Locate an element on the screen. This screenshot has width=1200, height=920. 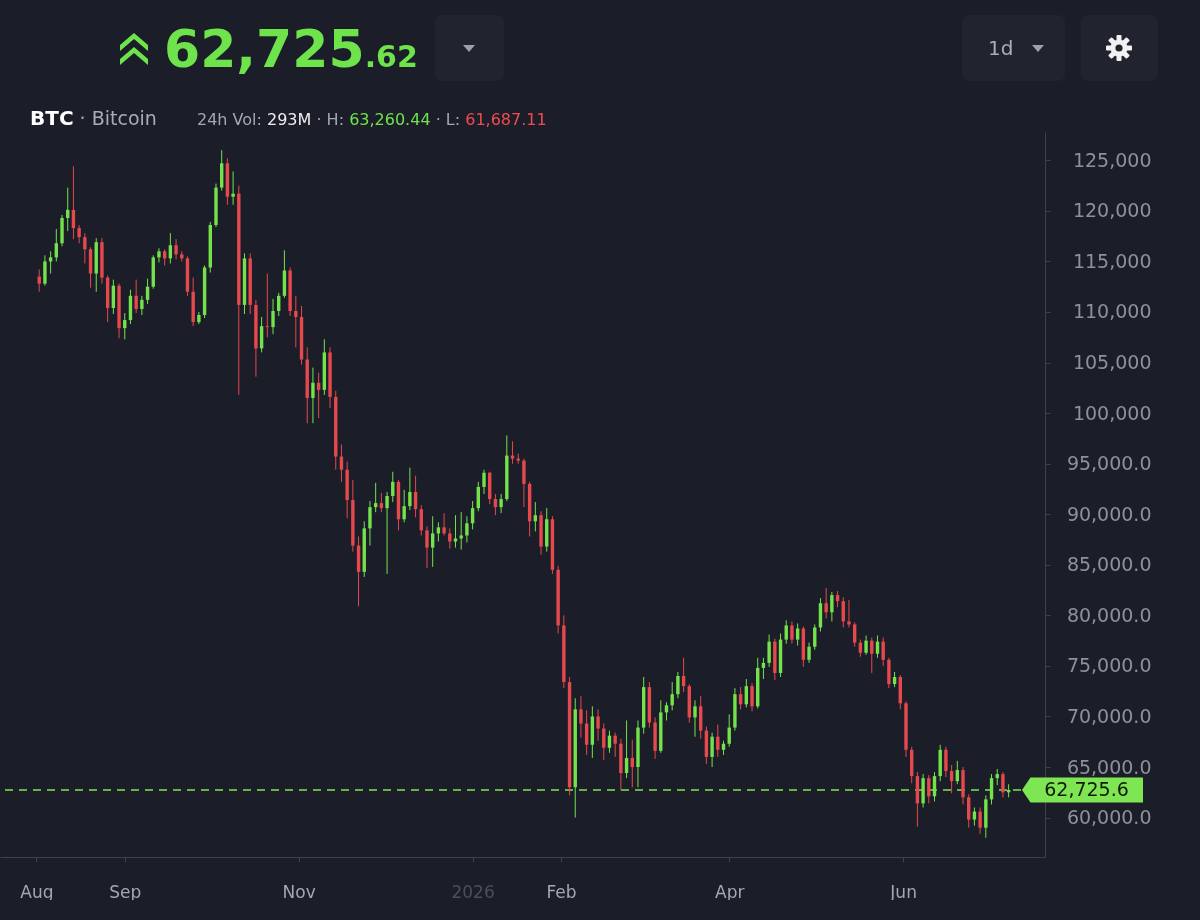
x-tick-label: Feb is located at coordinates (561, 891).